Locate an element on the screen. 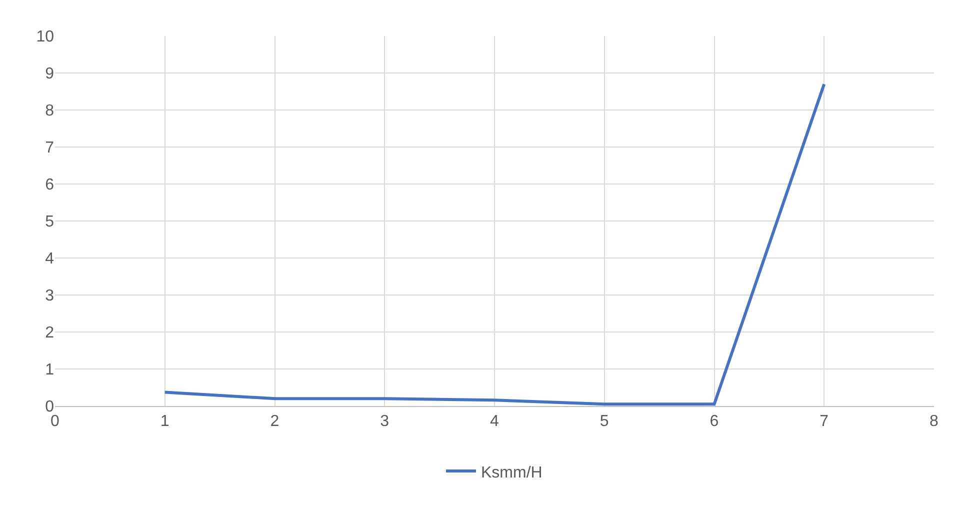  y-tick-label: 6 is located at coordinates (49, 185).